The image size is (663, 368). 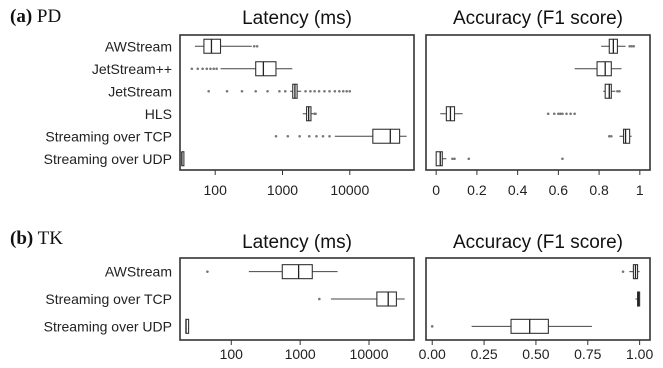 What do you see at coordinates (536, 309) in the screenshot?
I see `panel-1-accuracy-axes: 0.00 0.25 0.50 0.75 1.00` at bounding box center [536, 309].